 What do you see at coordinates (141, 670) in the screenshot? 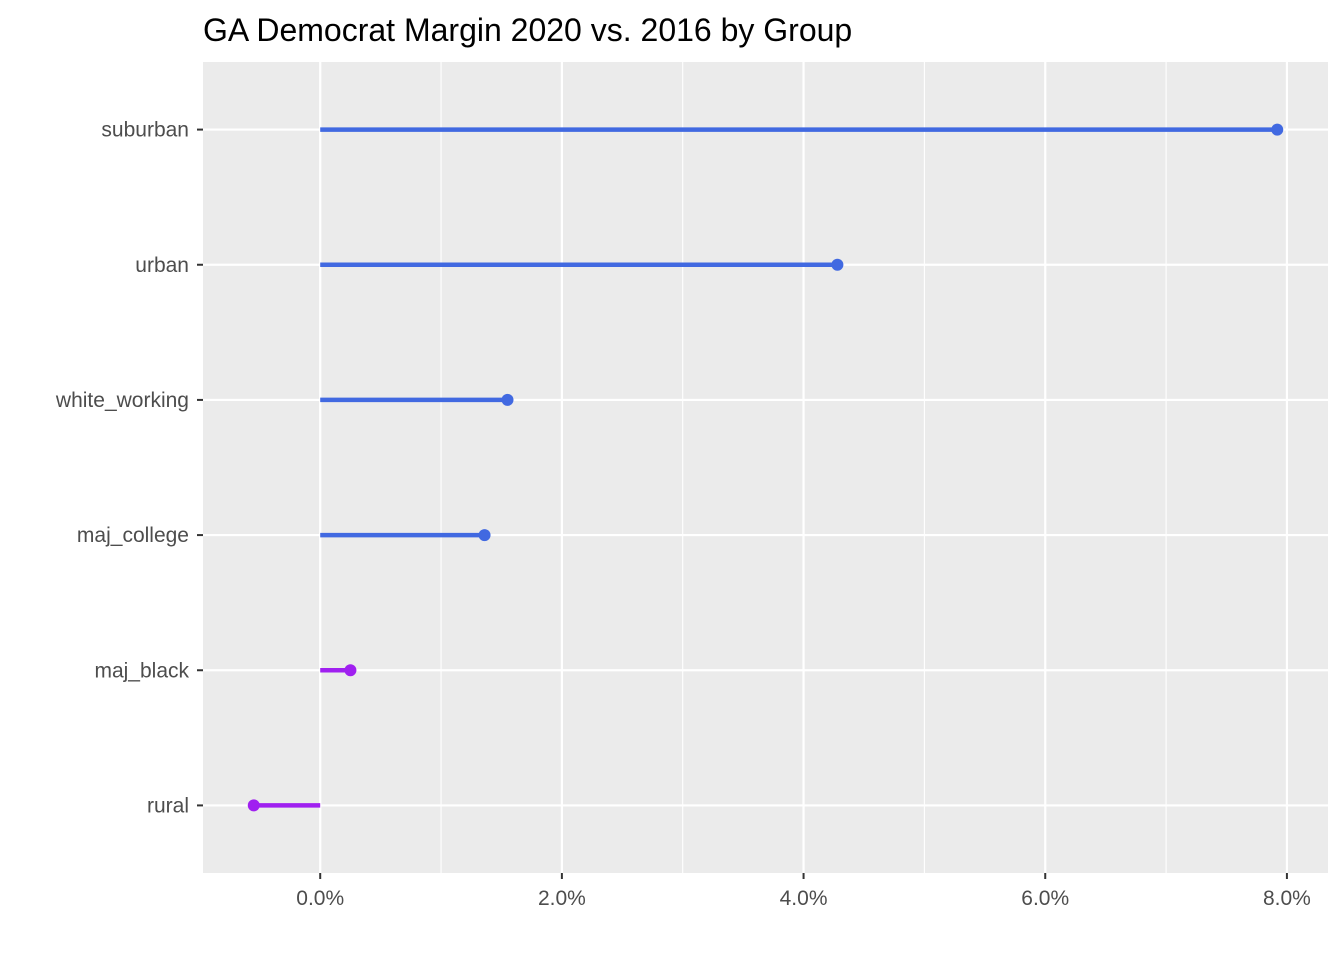
I see `y-tick-label: maj_black` at bounding box center [141, 670].